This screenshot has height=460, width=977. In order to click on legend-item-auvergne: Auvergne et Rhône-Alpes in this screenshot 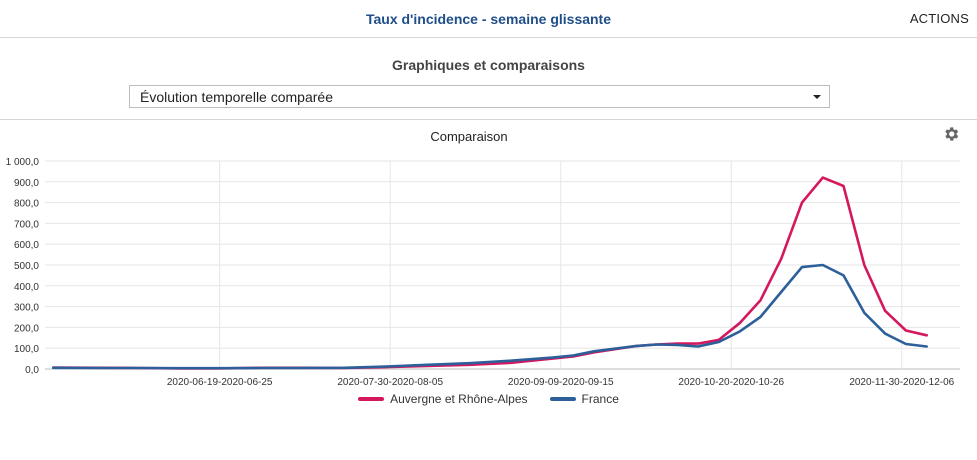, I will do `click(443, 399)`.